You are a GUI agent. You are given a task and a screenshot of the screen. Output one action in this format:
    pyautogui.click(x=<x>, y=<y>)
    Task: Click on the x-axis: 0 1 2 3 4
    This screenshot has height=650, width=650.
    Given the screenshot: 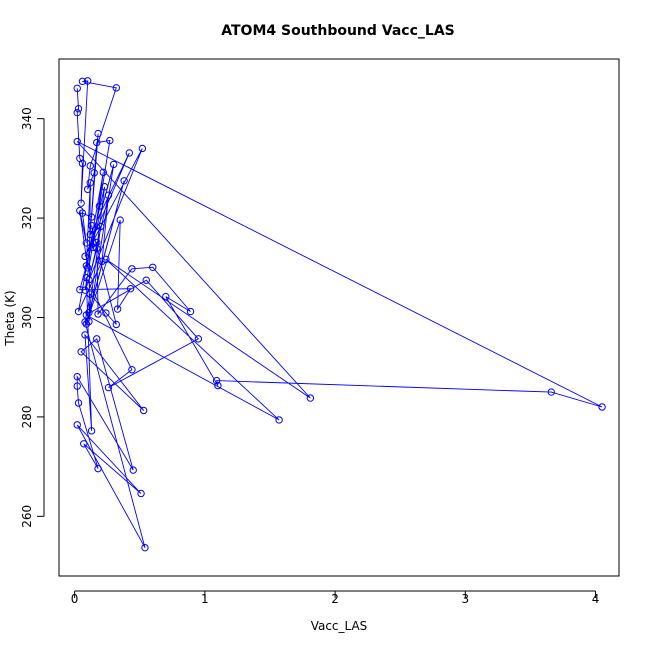 What is the action you would take?
    pyautogui.click(x=335, y=598)
    